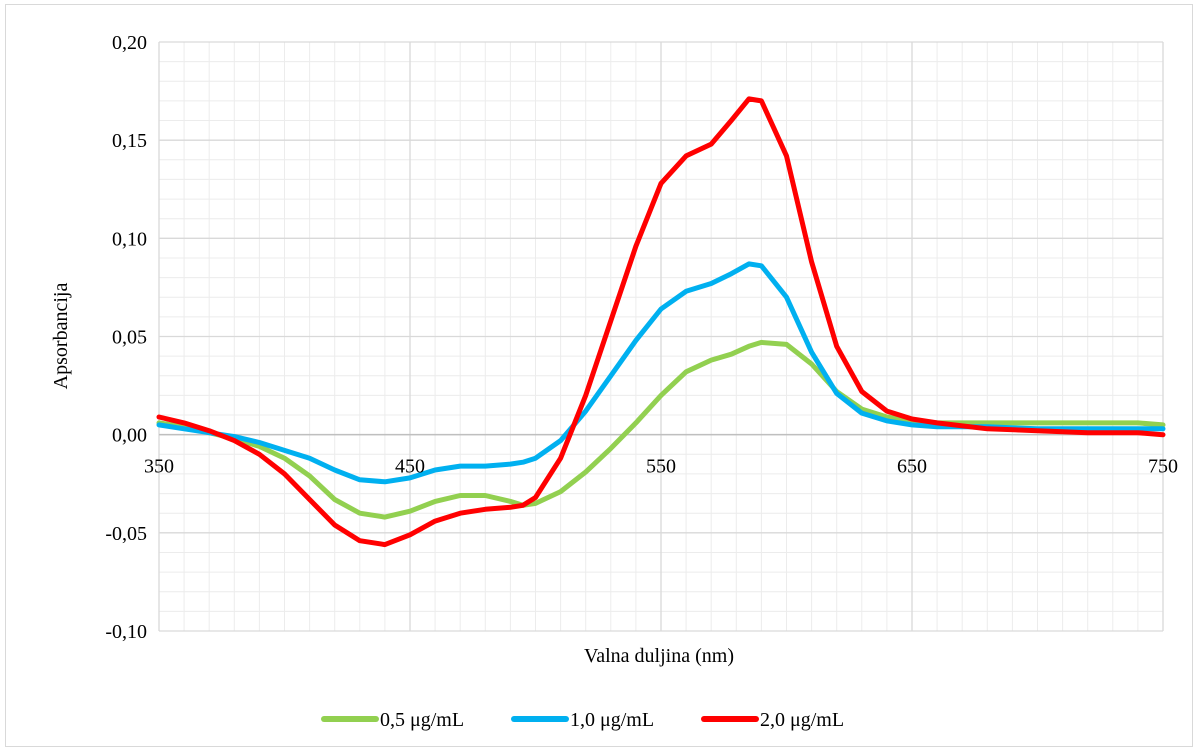  Describe the element at coordinates (129, 43) in the screenshot. I see `y-tick-label: 0,20` at that location.